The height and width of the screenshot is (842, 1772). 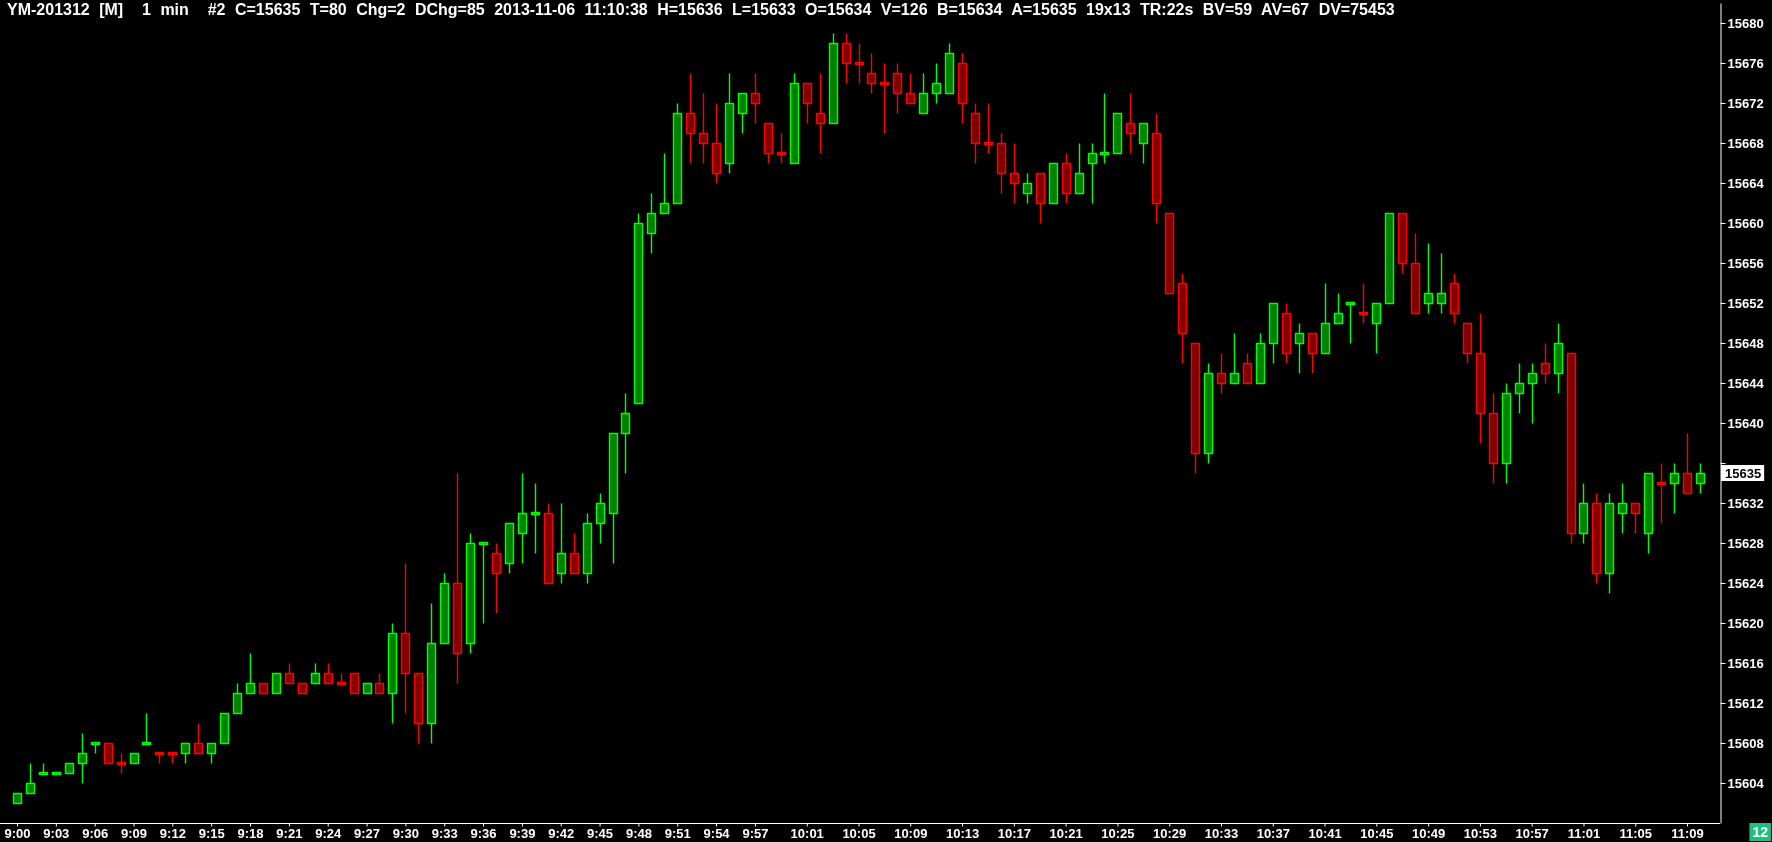 I want to click on y-tick-label: 15640, so click(x=1745, y=423).